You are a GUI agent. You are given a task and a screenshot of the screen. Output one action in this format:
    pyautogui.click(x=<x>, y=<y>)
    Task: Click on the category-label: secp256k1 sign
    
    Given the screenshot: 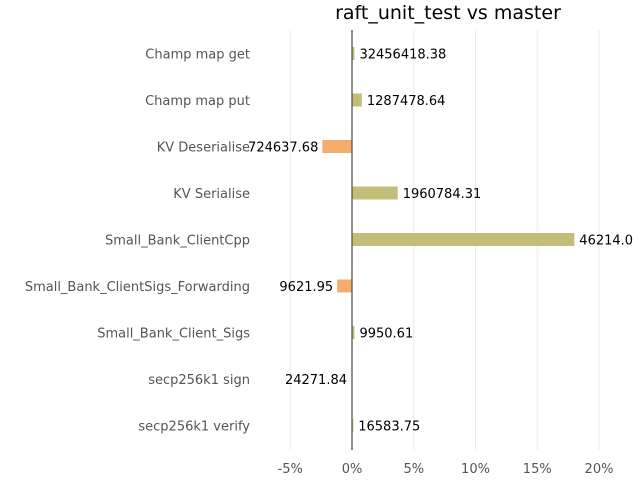 What is the action you would take?
    pyautogui.click(x=199, y=380)
    